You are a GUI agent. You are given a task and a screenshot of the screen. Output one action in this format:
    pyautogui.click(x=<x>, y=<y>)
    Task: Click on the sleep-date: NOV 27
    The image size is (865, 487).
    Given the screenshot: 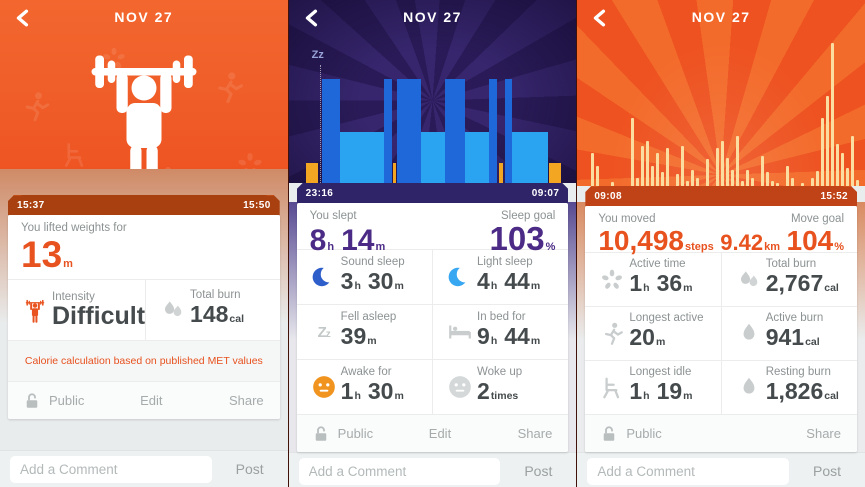 What is the action you would take?
    pyautogui.click(x=432, y=17)
    